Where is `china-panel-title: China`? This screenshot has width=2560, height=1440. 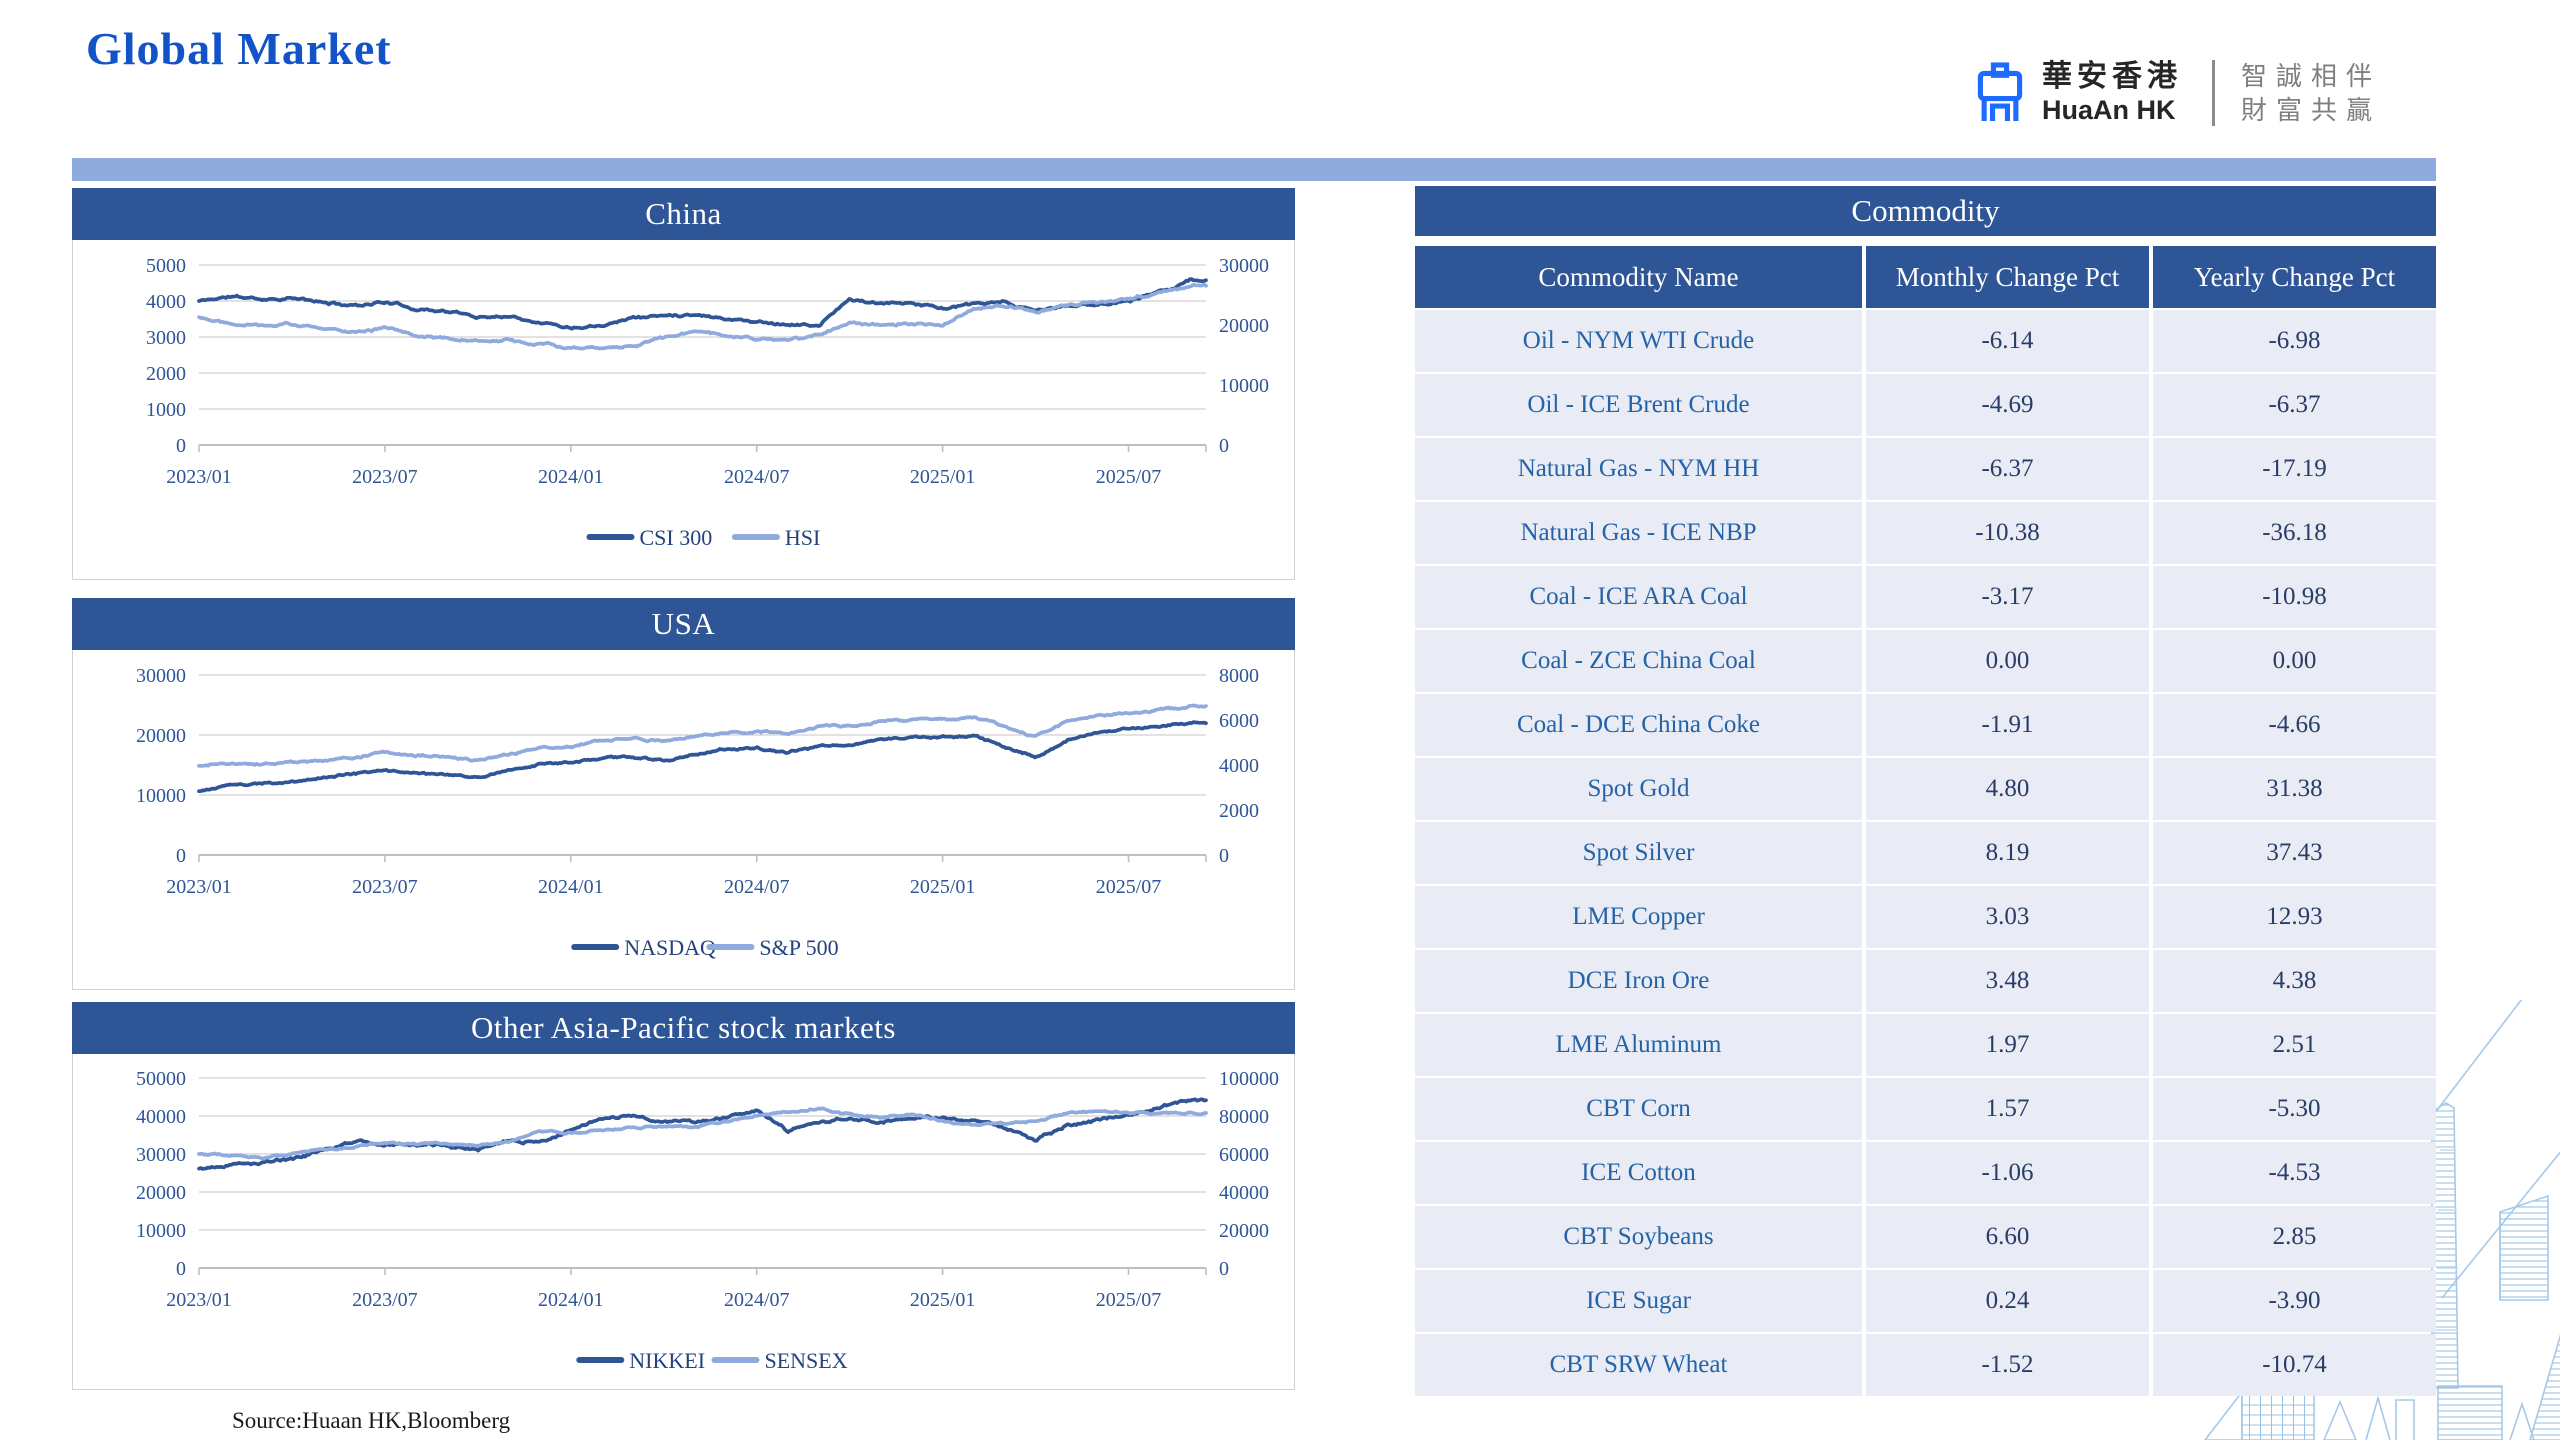
china-panel-title: China is located at coordinates (683, 214).